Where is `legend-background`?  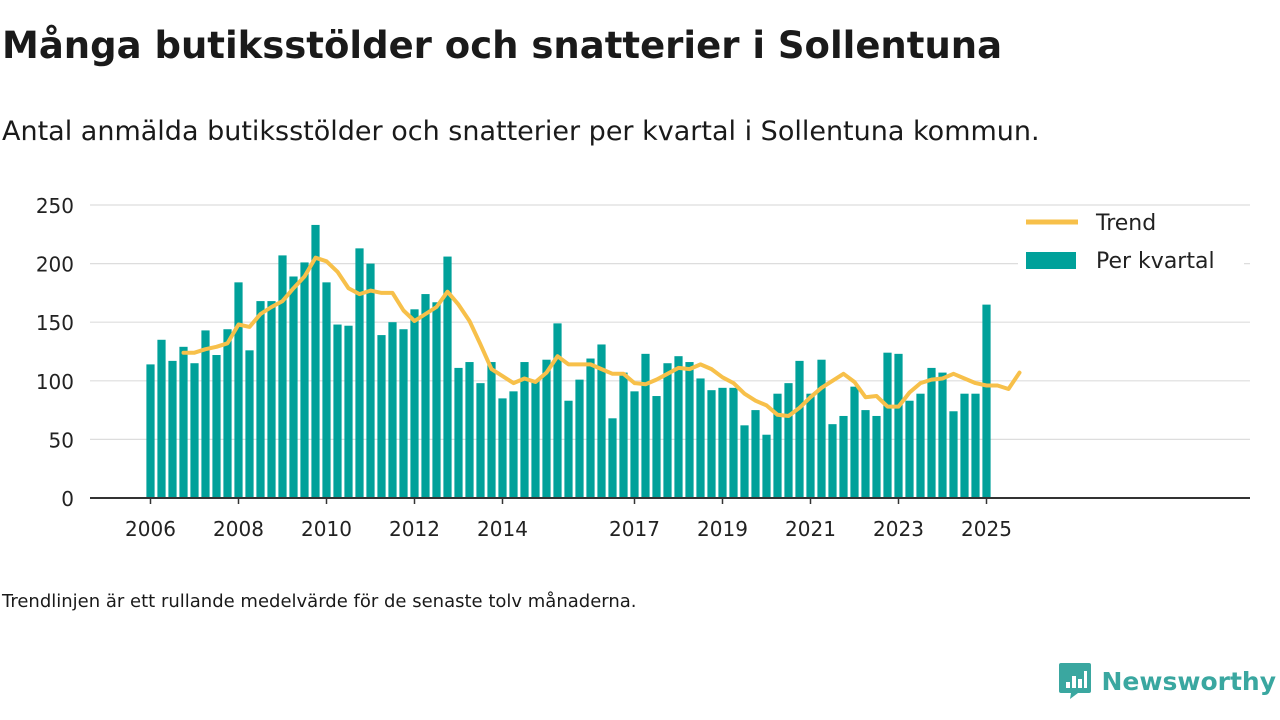
legend-background is located at coordinates (1131, 244).